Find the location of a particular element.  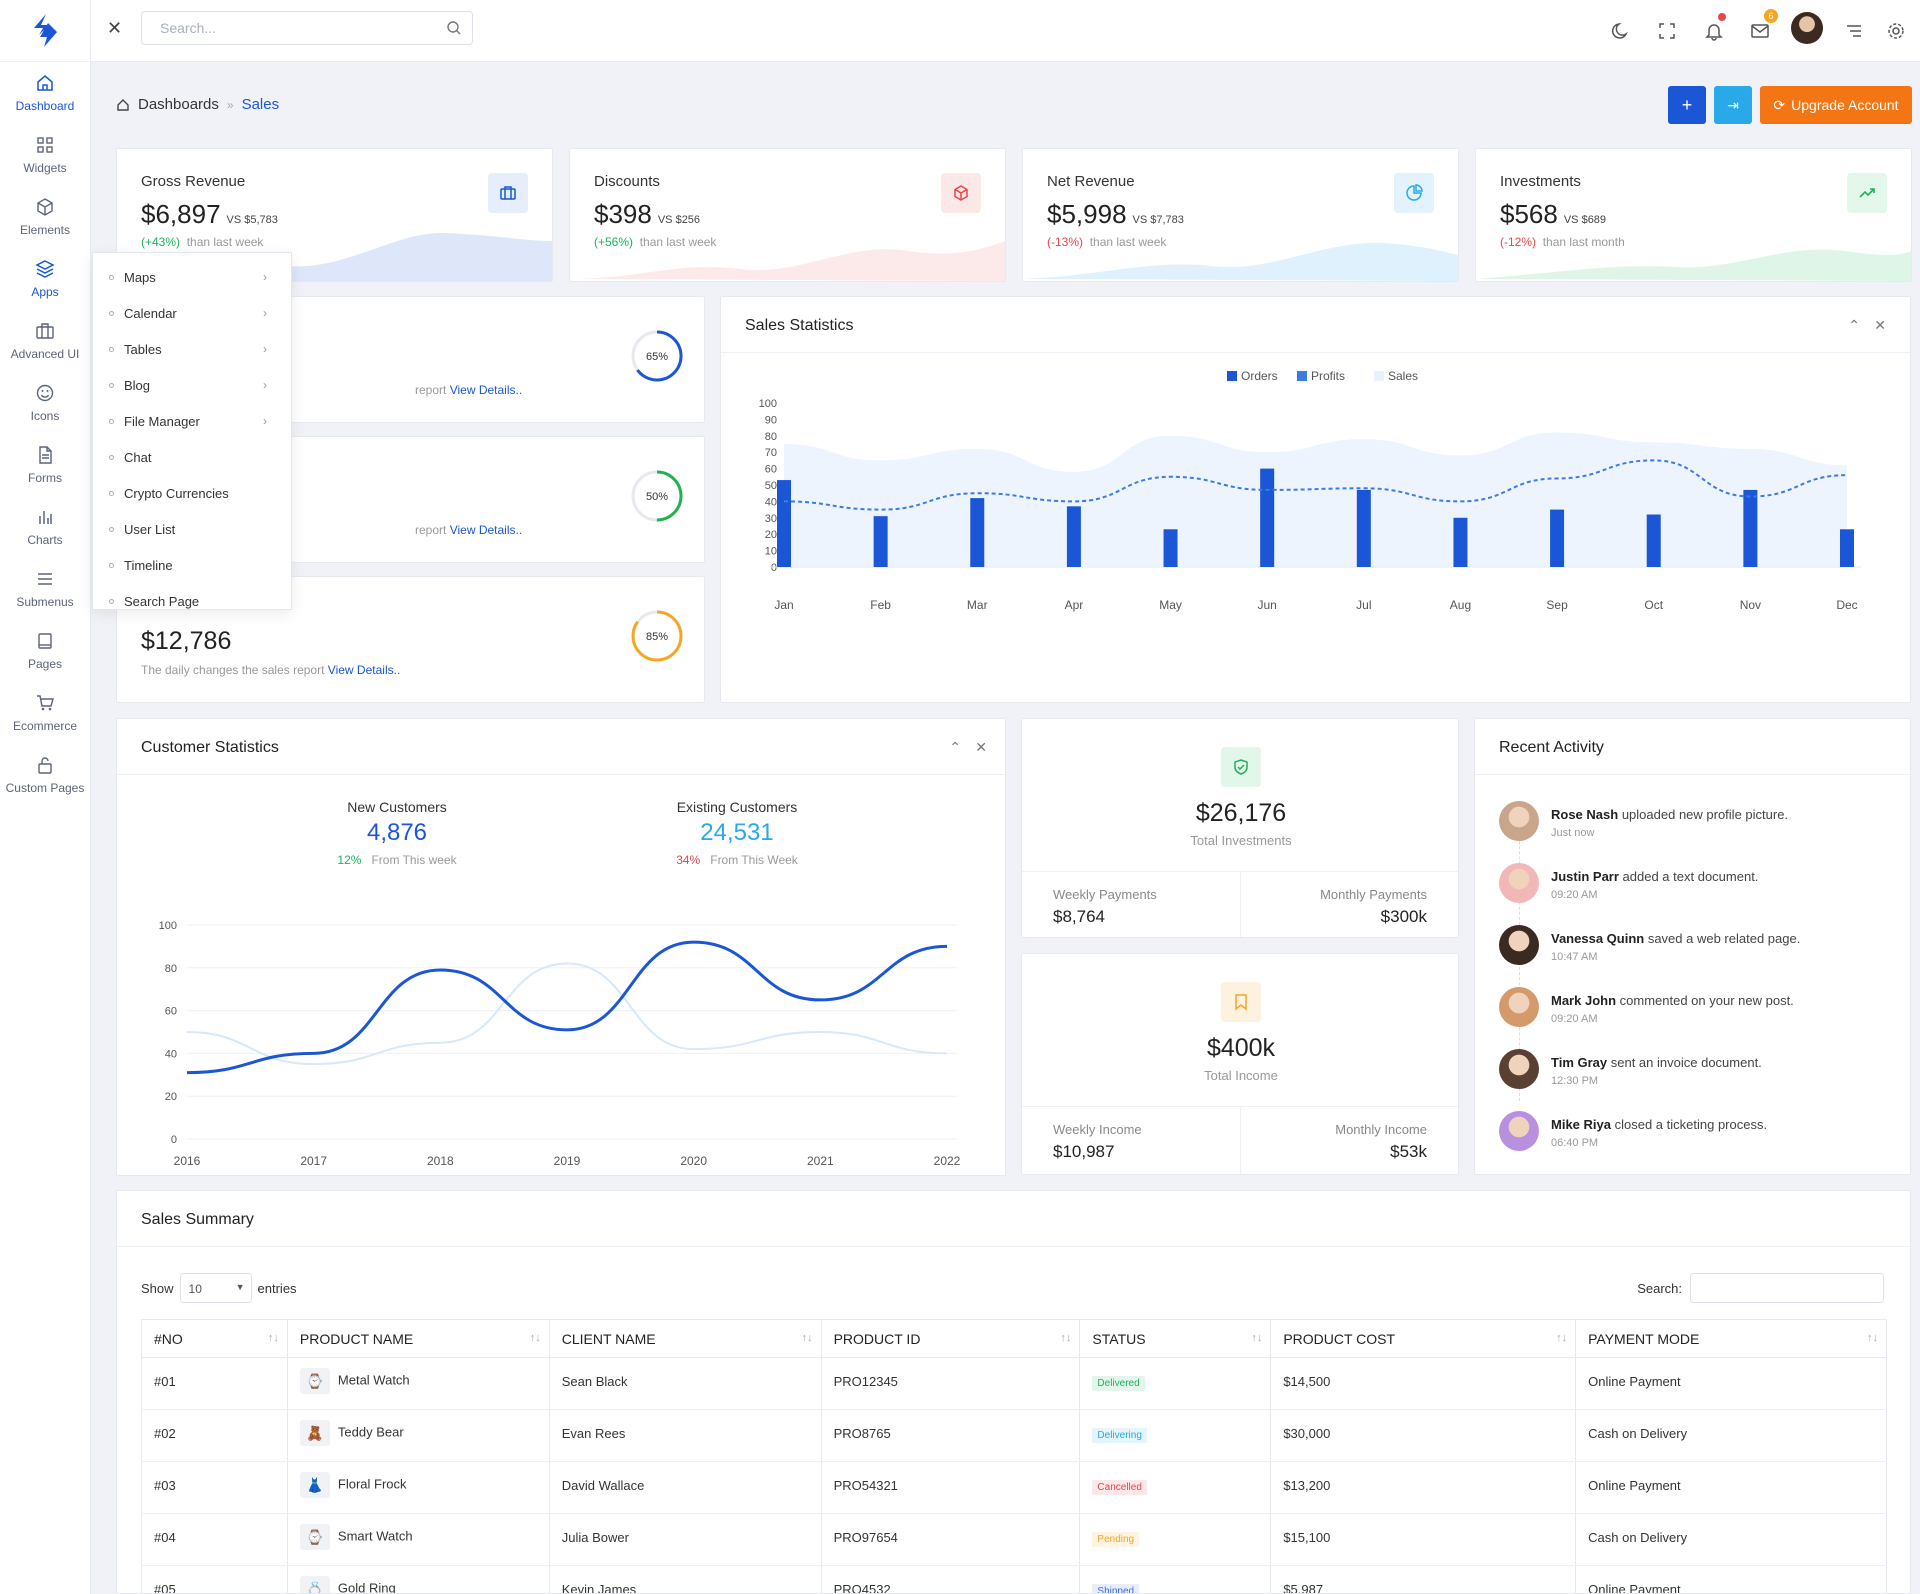

activity-user: Mark John is located at coordinates (1584, 1000).